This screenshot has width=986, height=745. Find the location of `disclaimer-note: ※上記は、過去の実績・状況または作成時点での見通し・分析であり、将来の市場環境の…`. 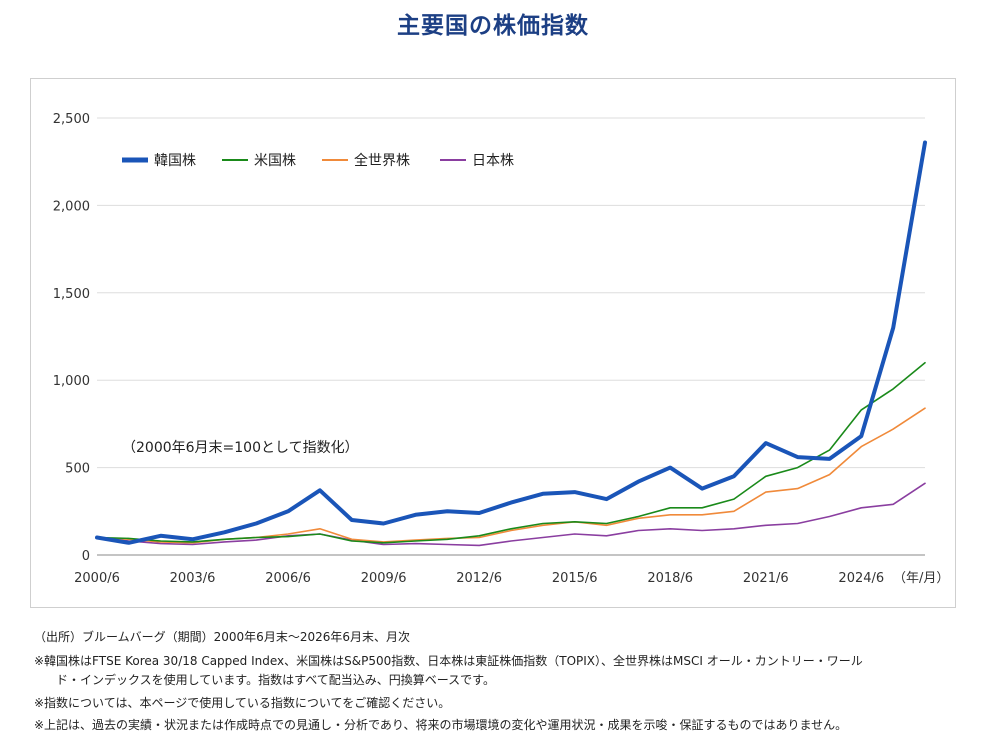

disclaimer-note: ※上記は、過去の実績・状況または作成時点での見通し・分析であり、将来の市場環境の… is located at coordinates (441, 725).